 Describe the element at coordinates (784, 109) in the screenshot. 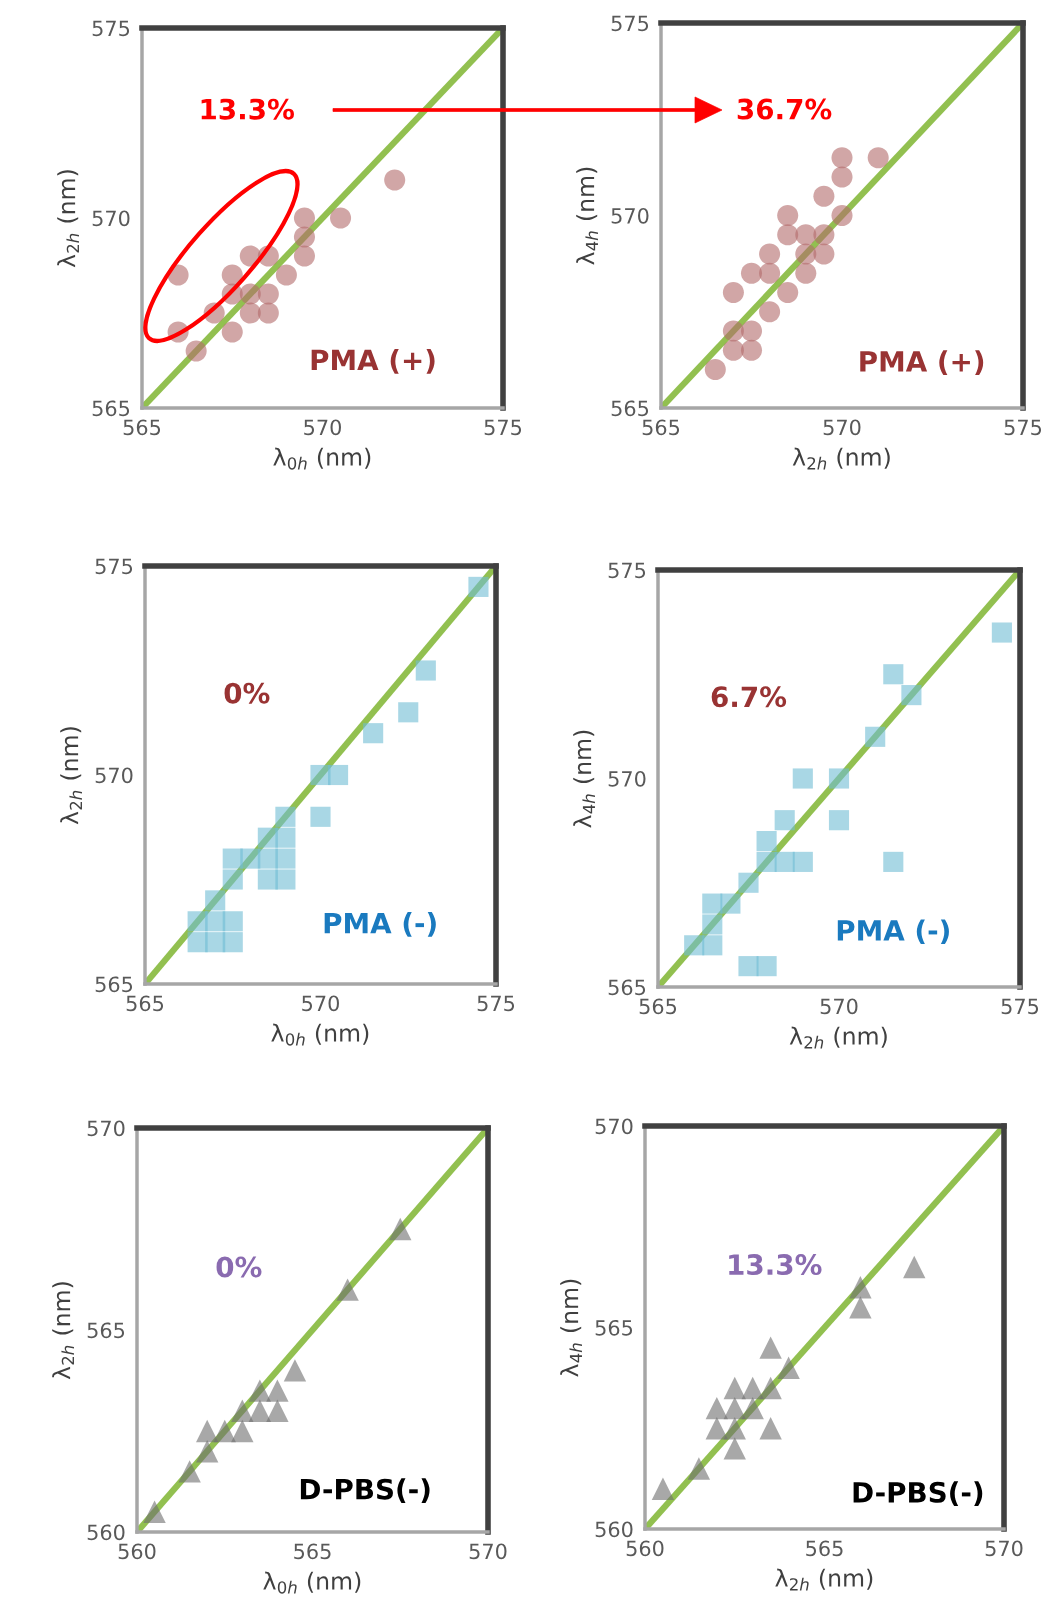

I see `annotation: 36.7%` at that location.